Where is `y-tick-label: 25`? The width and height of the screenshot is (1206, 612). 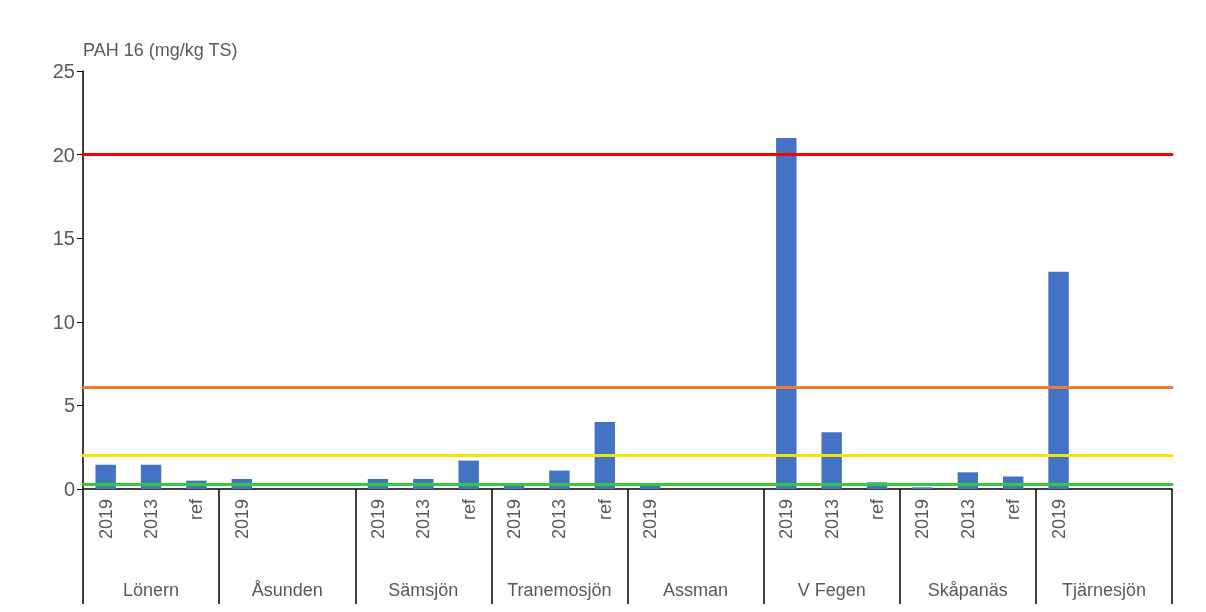 y-tick-label: 25 is located at coordinates (63, 71).